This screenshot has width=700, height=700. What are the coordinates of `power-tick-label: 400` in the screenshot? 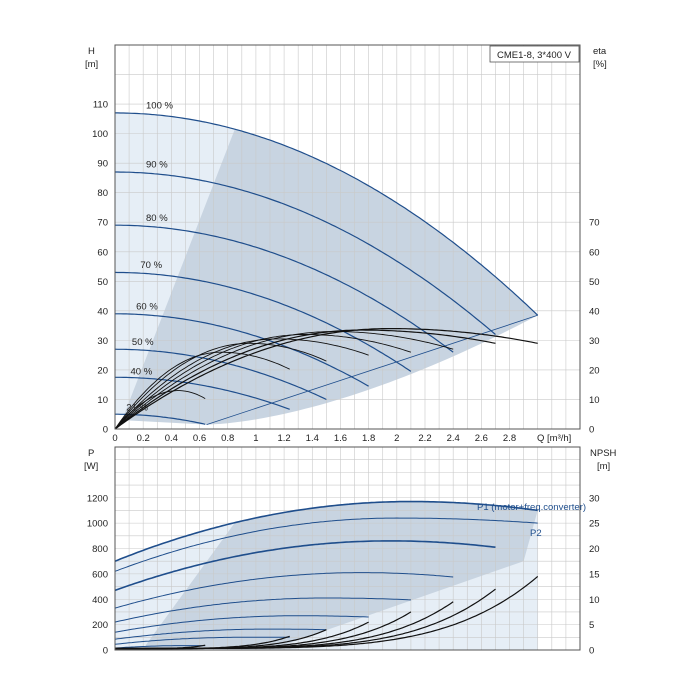 It's located at (100, 600).